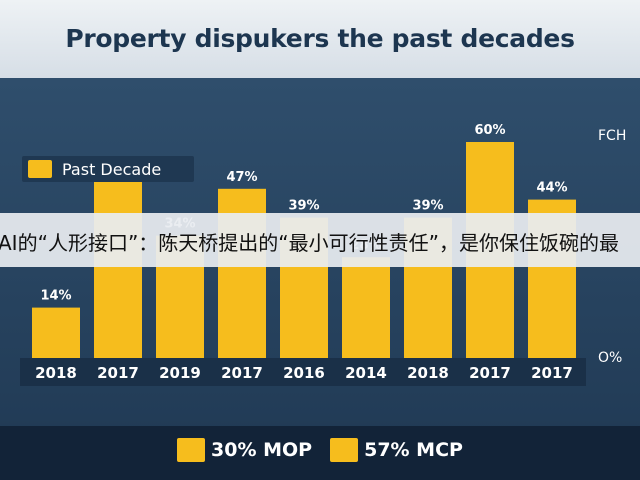 The width and height of the screenshot is (640, 480). I want to click on bar-value-label-3: 47%, so click(241, 177).